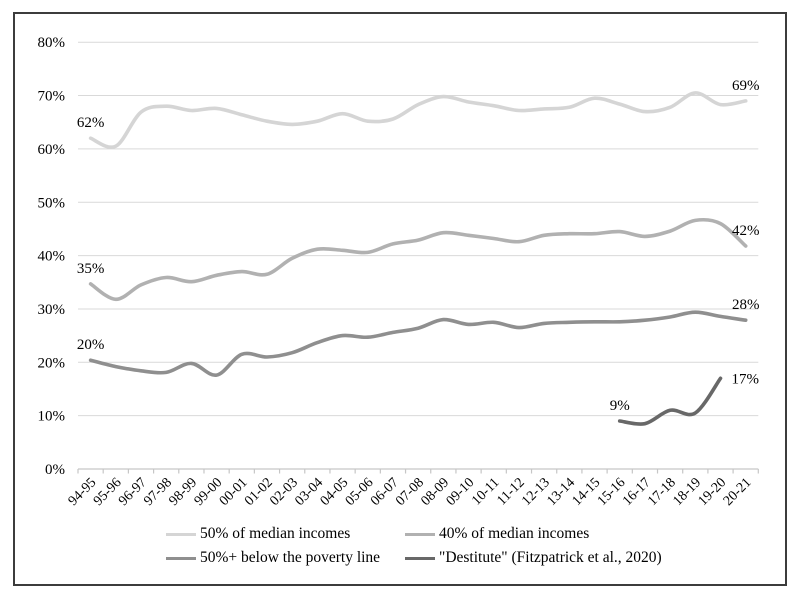 The width and height of the screenshot is (800, 600). What do you see at coordinates (52, 150) in the screenshot?
I see `y-axis-label: 60%` at bounding box center [52, 150].